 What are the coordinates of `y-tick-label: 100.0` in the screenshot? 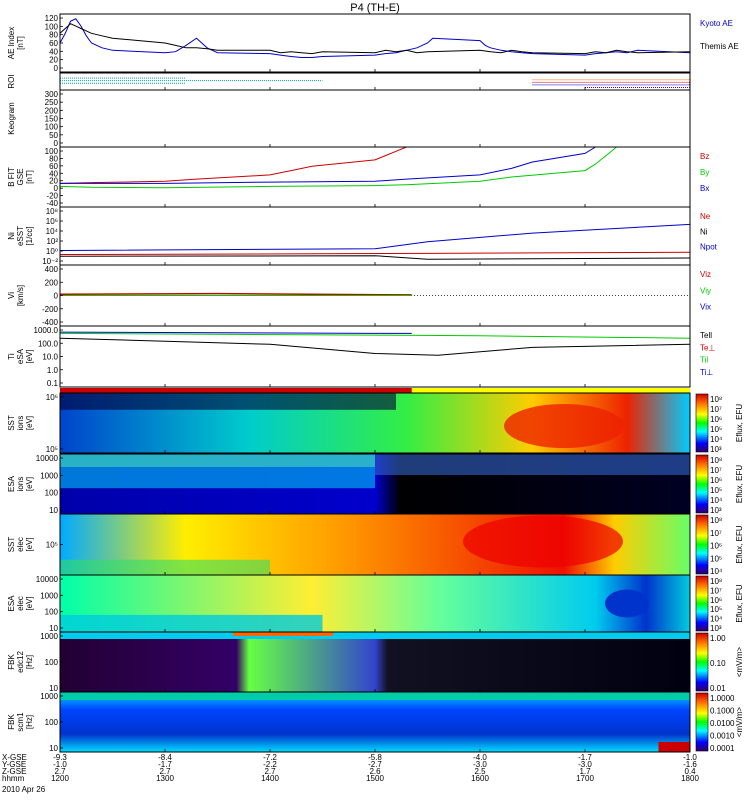 It's located at (48, 343).